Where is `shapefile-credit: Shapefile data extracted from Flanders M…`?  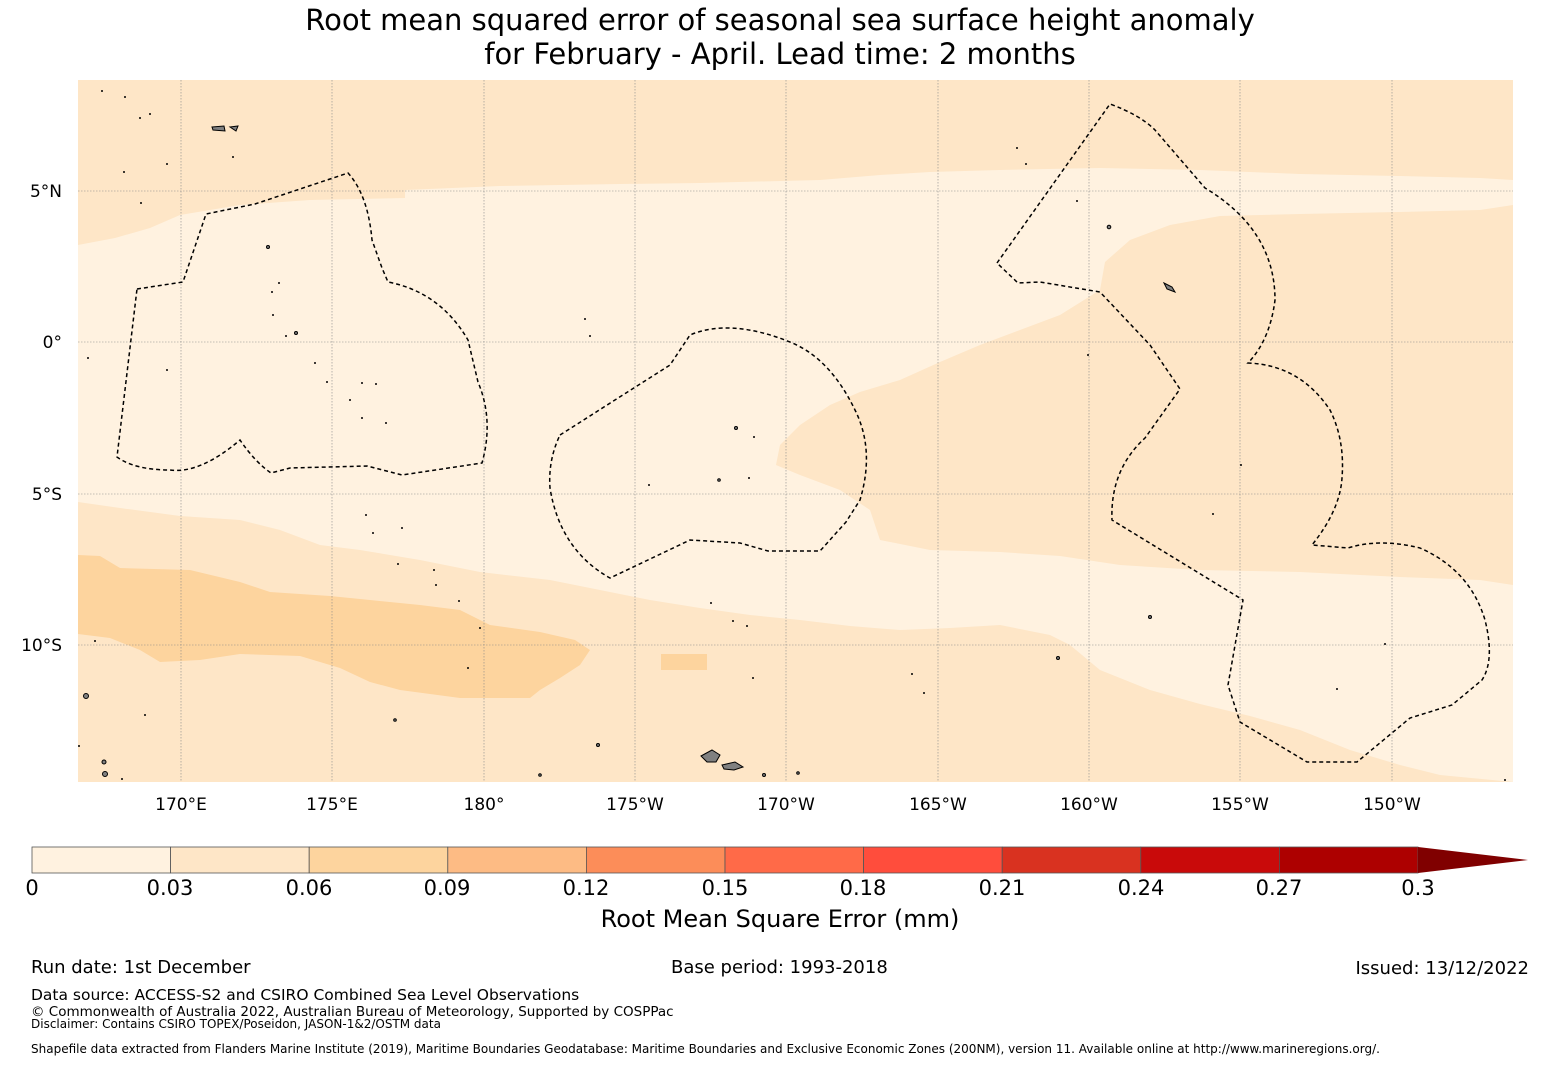
shapefile-credit: Shapefile data extracted from Flanders M… is located at coordinates (705, 1049).